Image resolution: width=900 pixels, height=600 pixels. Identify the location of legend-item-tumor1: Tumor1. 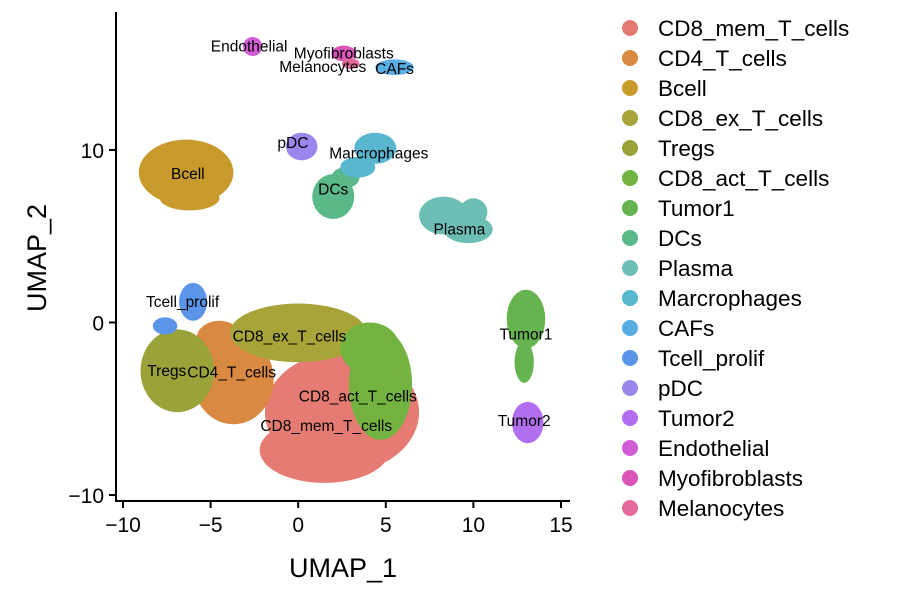
(678, 208).